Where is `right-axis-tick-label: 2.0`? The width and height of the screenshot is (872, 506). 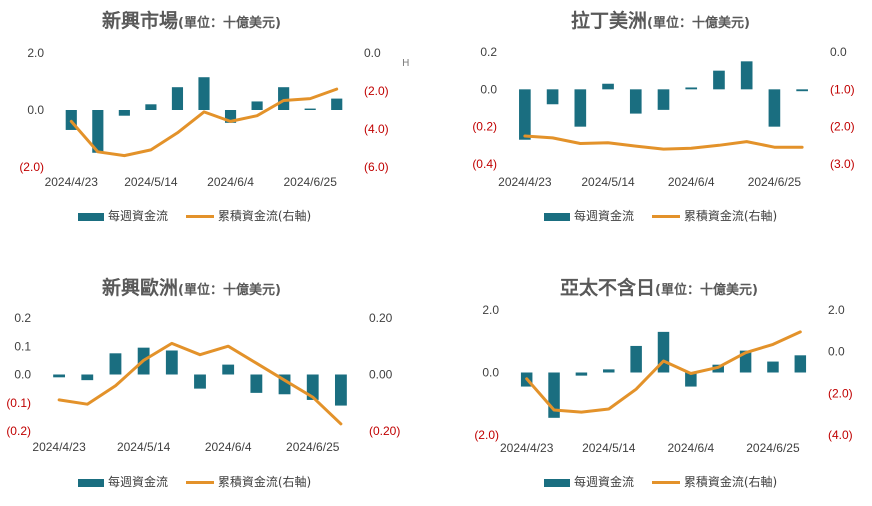 right-axis-tick-label: 2.0 is located at coordinates (836, 310).